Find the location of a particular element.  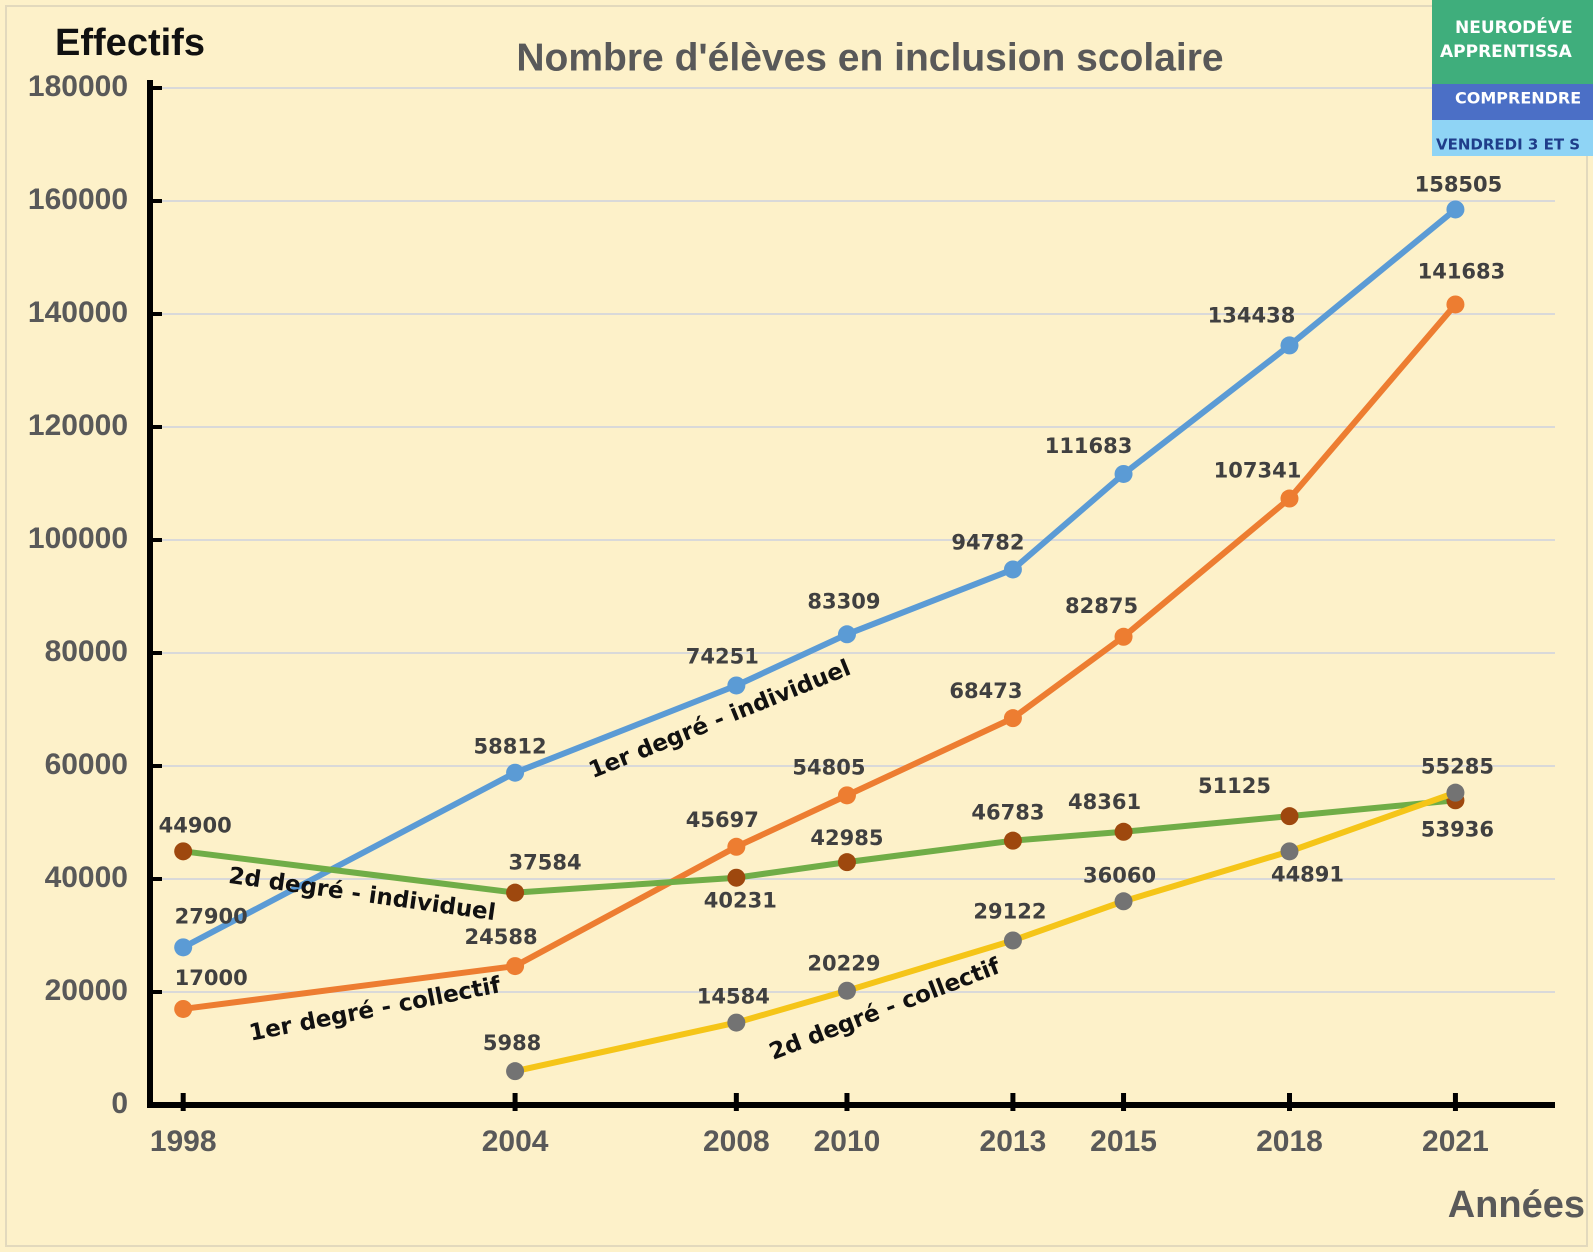

data-label: 158505 is located at coordinates (1459, 184).